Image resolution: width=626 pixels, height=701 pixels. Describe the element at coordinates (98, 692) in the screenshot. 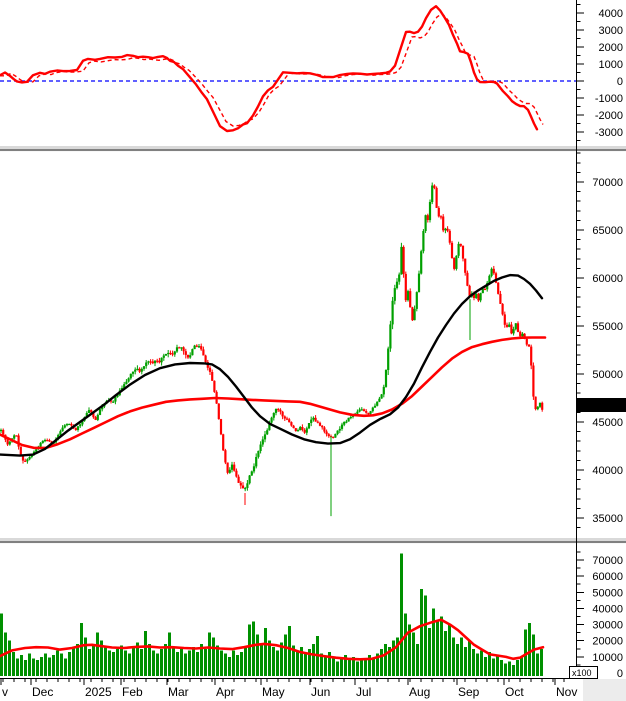

I see `x-axis-month-label: 2025` at that location.